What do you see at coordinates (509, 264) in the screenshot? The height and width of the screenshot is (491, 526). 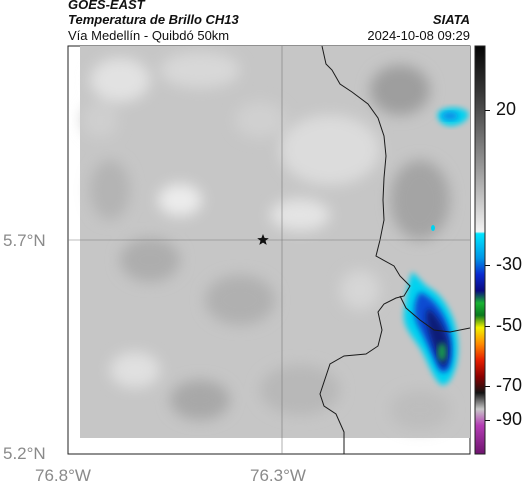 I see `colorbar-tick-label: -30` at bounding box center [509, 264].